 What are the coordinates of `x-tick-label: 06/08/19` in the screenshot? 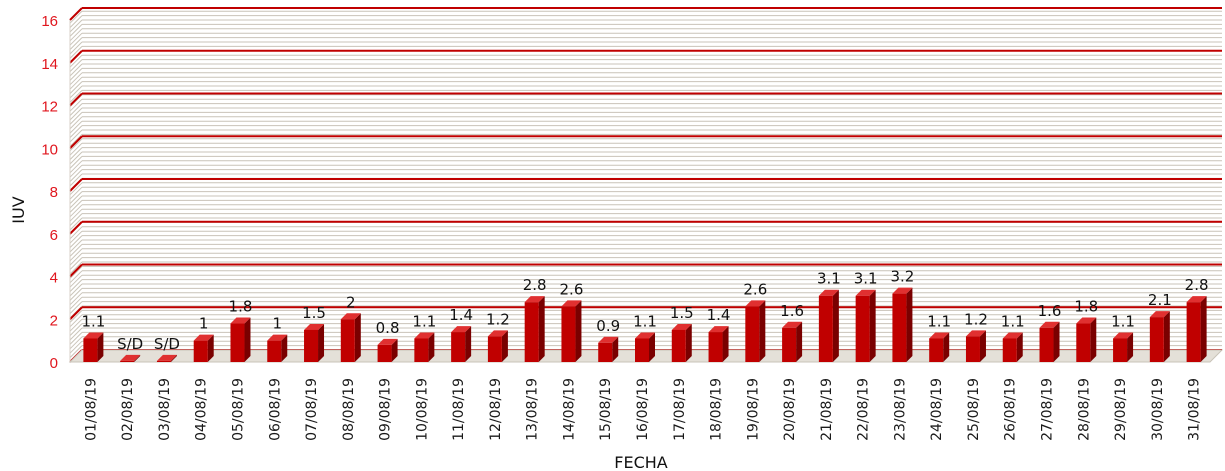 It's located at (275, 409).